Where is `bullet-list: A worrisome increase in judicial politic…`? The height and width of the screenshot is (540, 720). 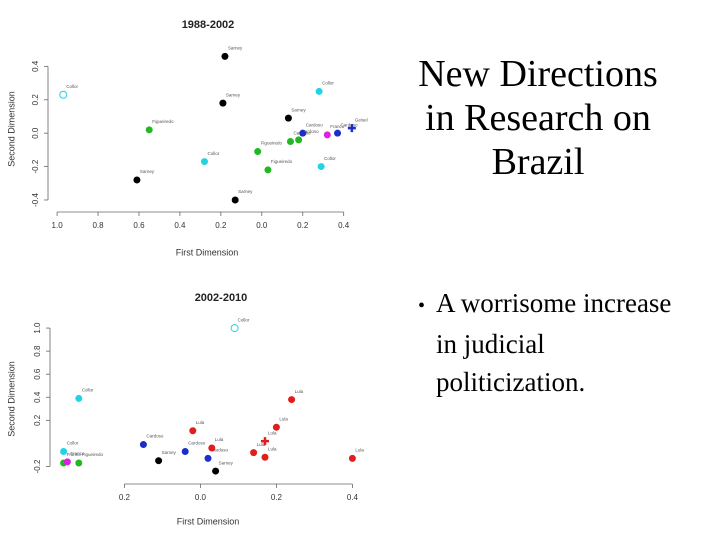 bullet-list: A worrisome increase in judicial politic… is located at coordinates (558, 342).